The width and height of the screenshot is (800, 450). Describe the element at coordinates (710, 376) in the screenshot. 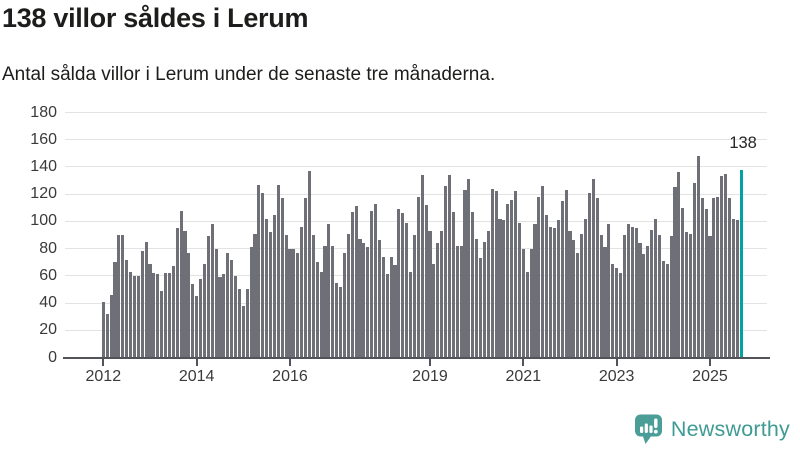

I see `x-axis-label: 2025` at that location.